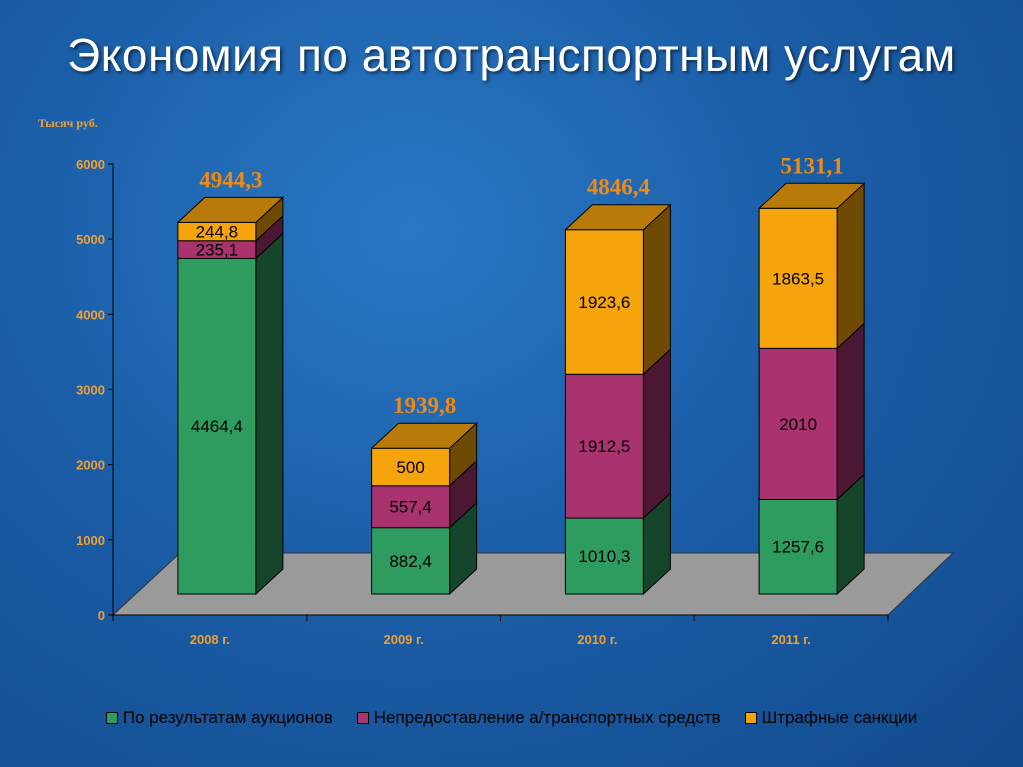  Describe the element at coordinates (619, 187) in the screenshot. I see `total-label: 4846,4` at that location.